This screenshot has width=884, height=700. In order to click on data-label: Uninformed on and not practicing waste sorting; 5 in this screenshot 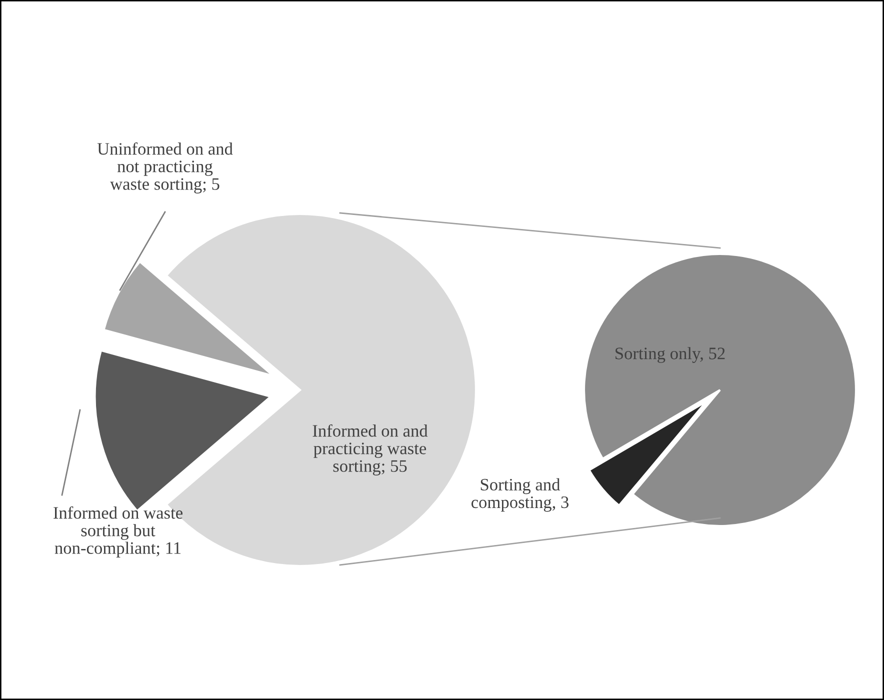, I will do `click(165, 168)`.